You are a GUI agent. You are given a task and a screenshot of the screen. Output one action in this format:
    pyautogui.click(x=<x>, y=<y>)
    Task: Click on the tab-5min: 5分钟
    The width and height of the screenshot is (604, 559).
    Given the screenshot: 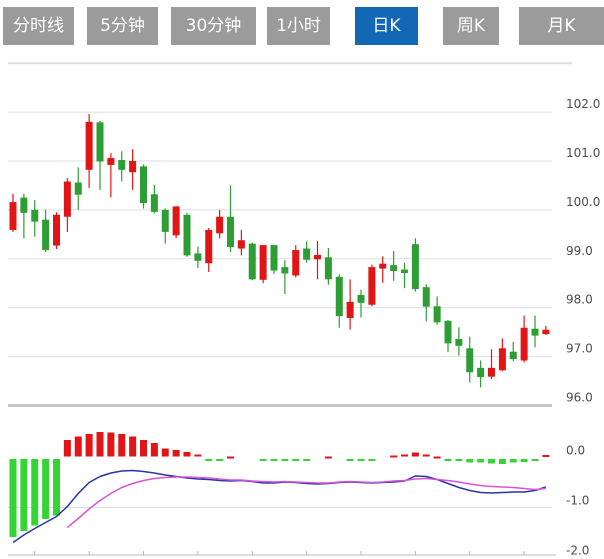 What is the action you would take?
    pyautogui.click(x=122, y=26)
    